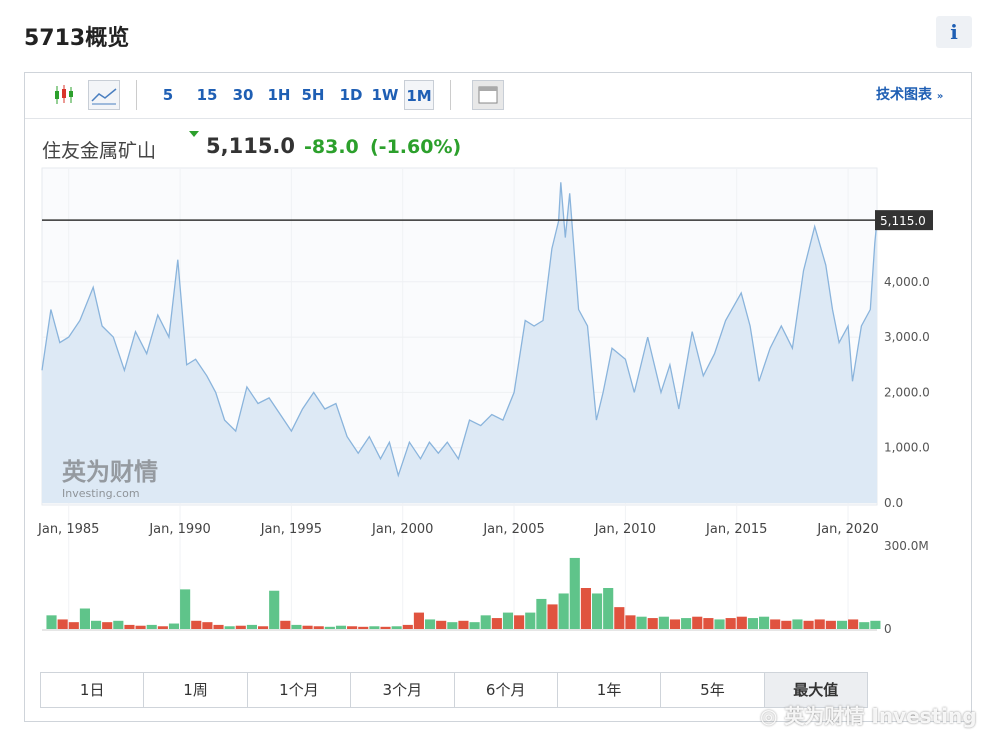 The width and height of the screenshot is (996, 744). What do you see at coordinates (110, 479) in the screenshot?
I see `investing-logo: 英为财情 Investing.com` at bounding box center [110, 479].